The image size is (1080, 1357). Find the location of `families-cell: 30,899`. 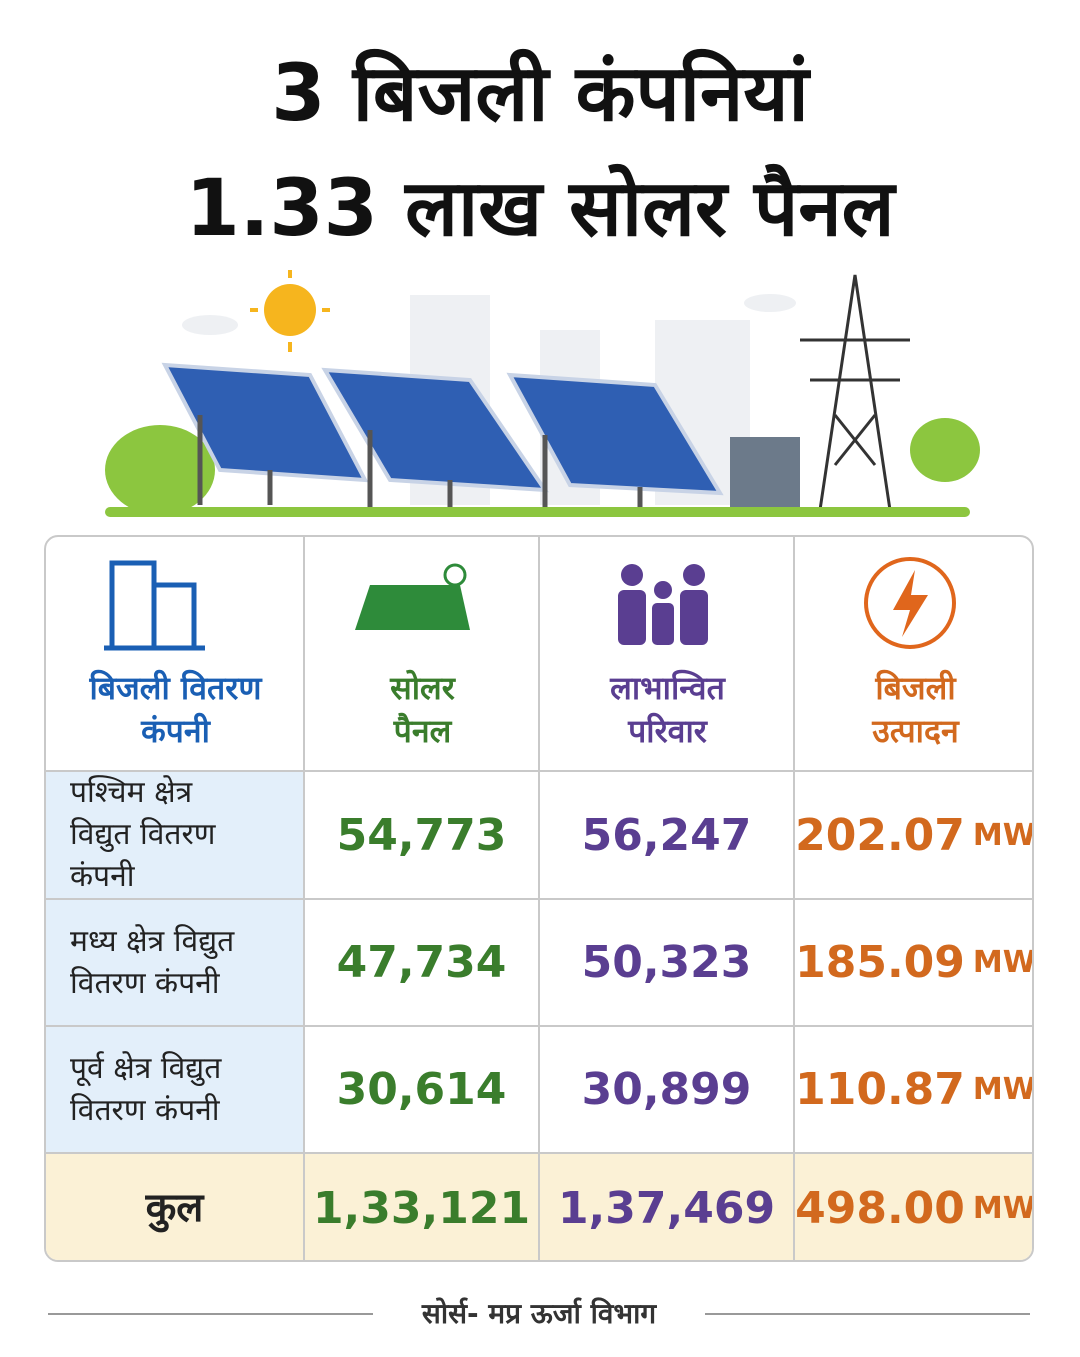

families-cell: 30,899 is located at coordinates (667, 1090).